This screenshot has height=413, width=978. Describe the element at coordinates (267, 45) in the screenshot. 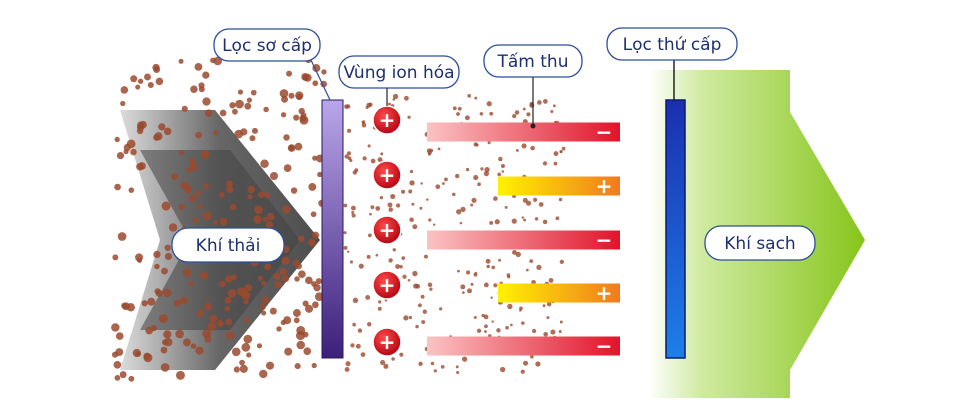

I see `label: Lọc sơ cấp` at that location.